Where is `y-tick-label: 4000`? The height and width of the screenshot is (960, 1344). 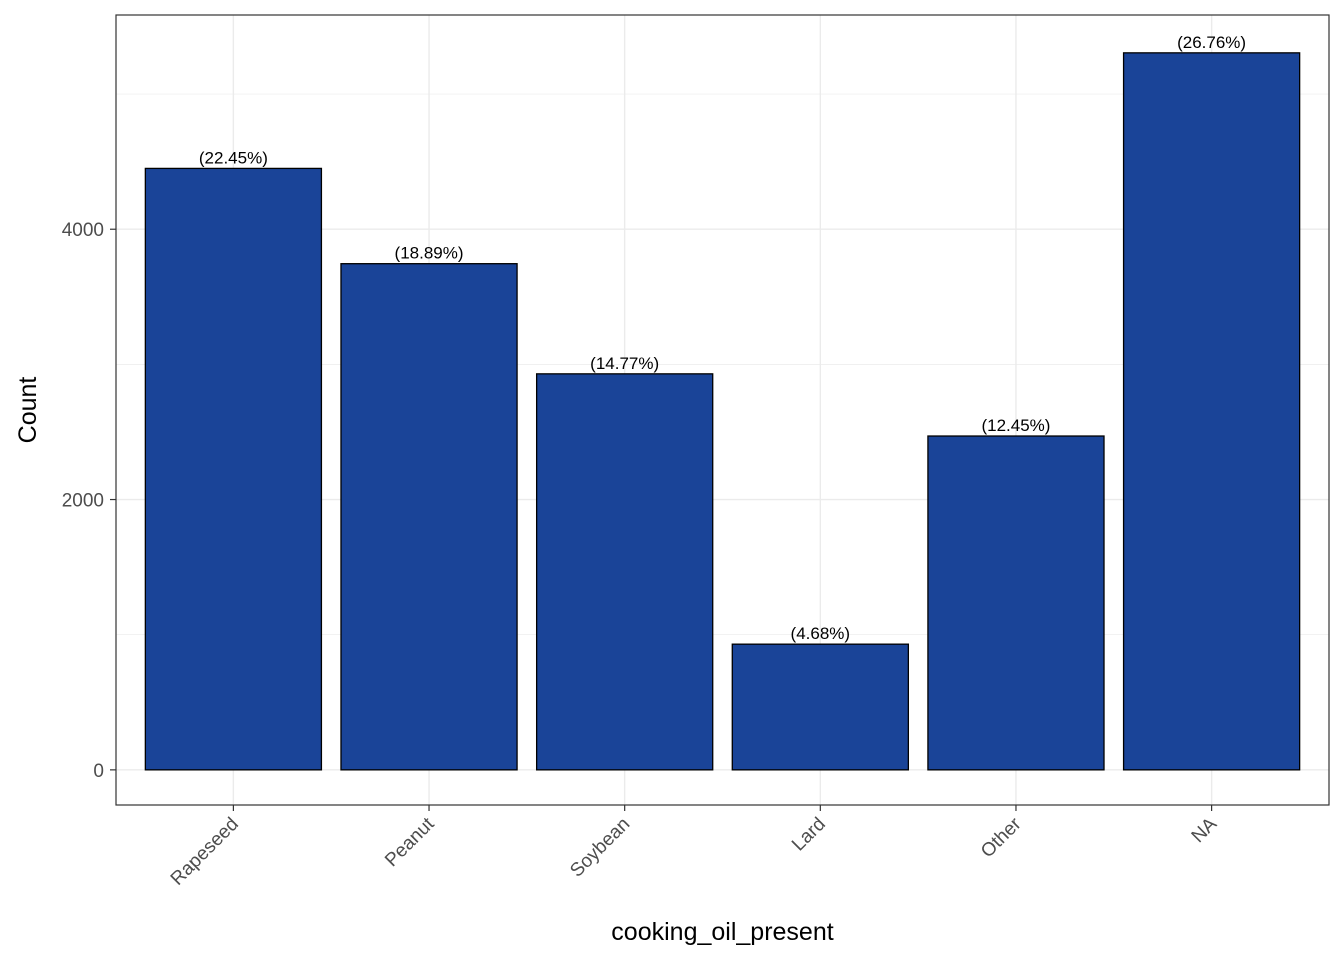
y-tick-label: 4000 is located at coordinates (83, 230).